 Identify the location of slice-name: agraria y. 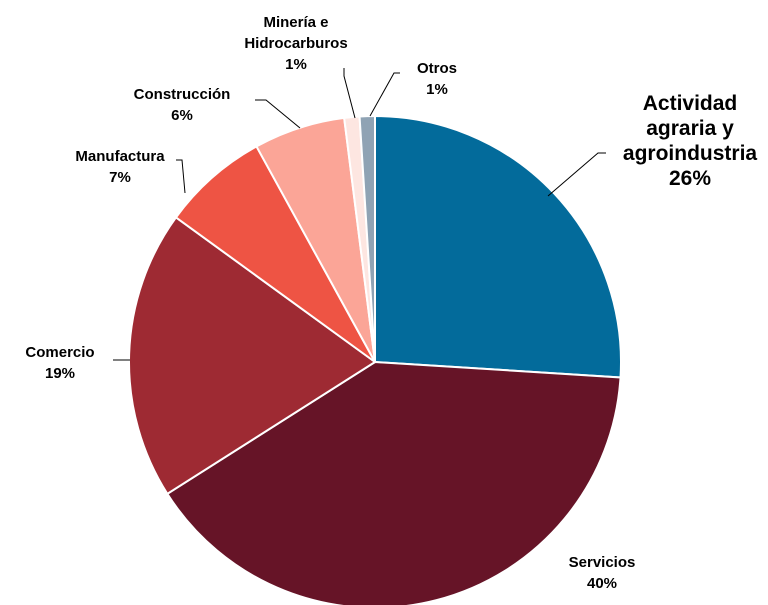
(690, 128).